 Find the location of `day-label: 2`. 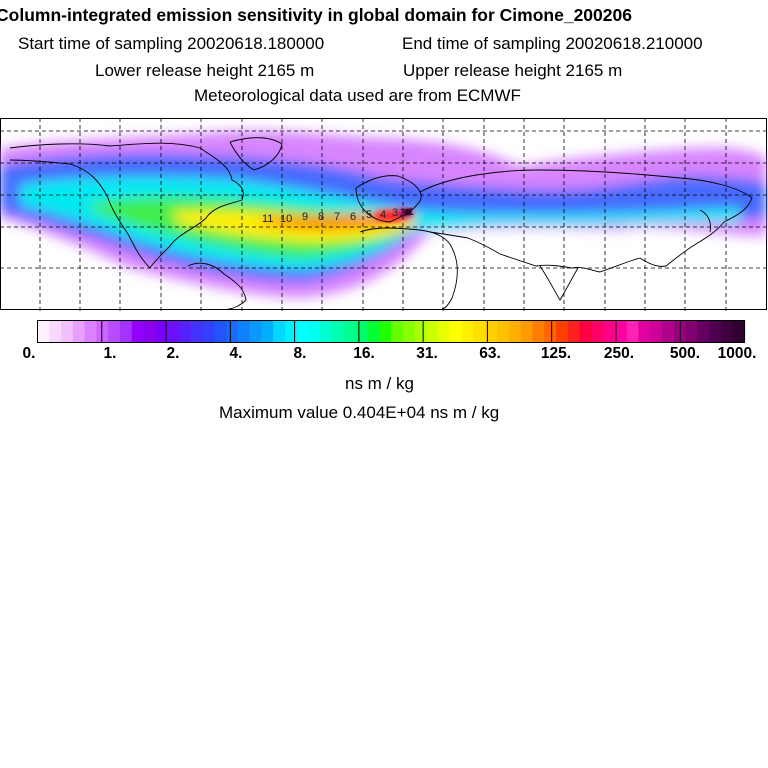

day-label: 2 is located at coordinates (403, 213).